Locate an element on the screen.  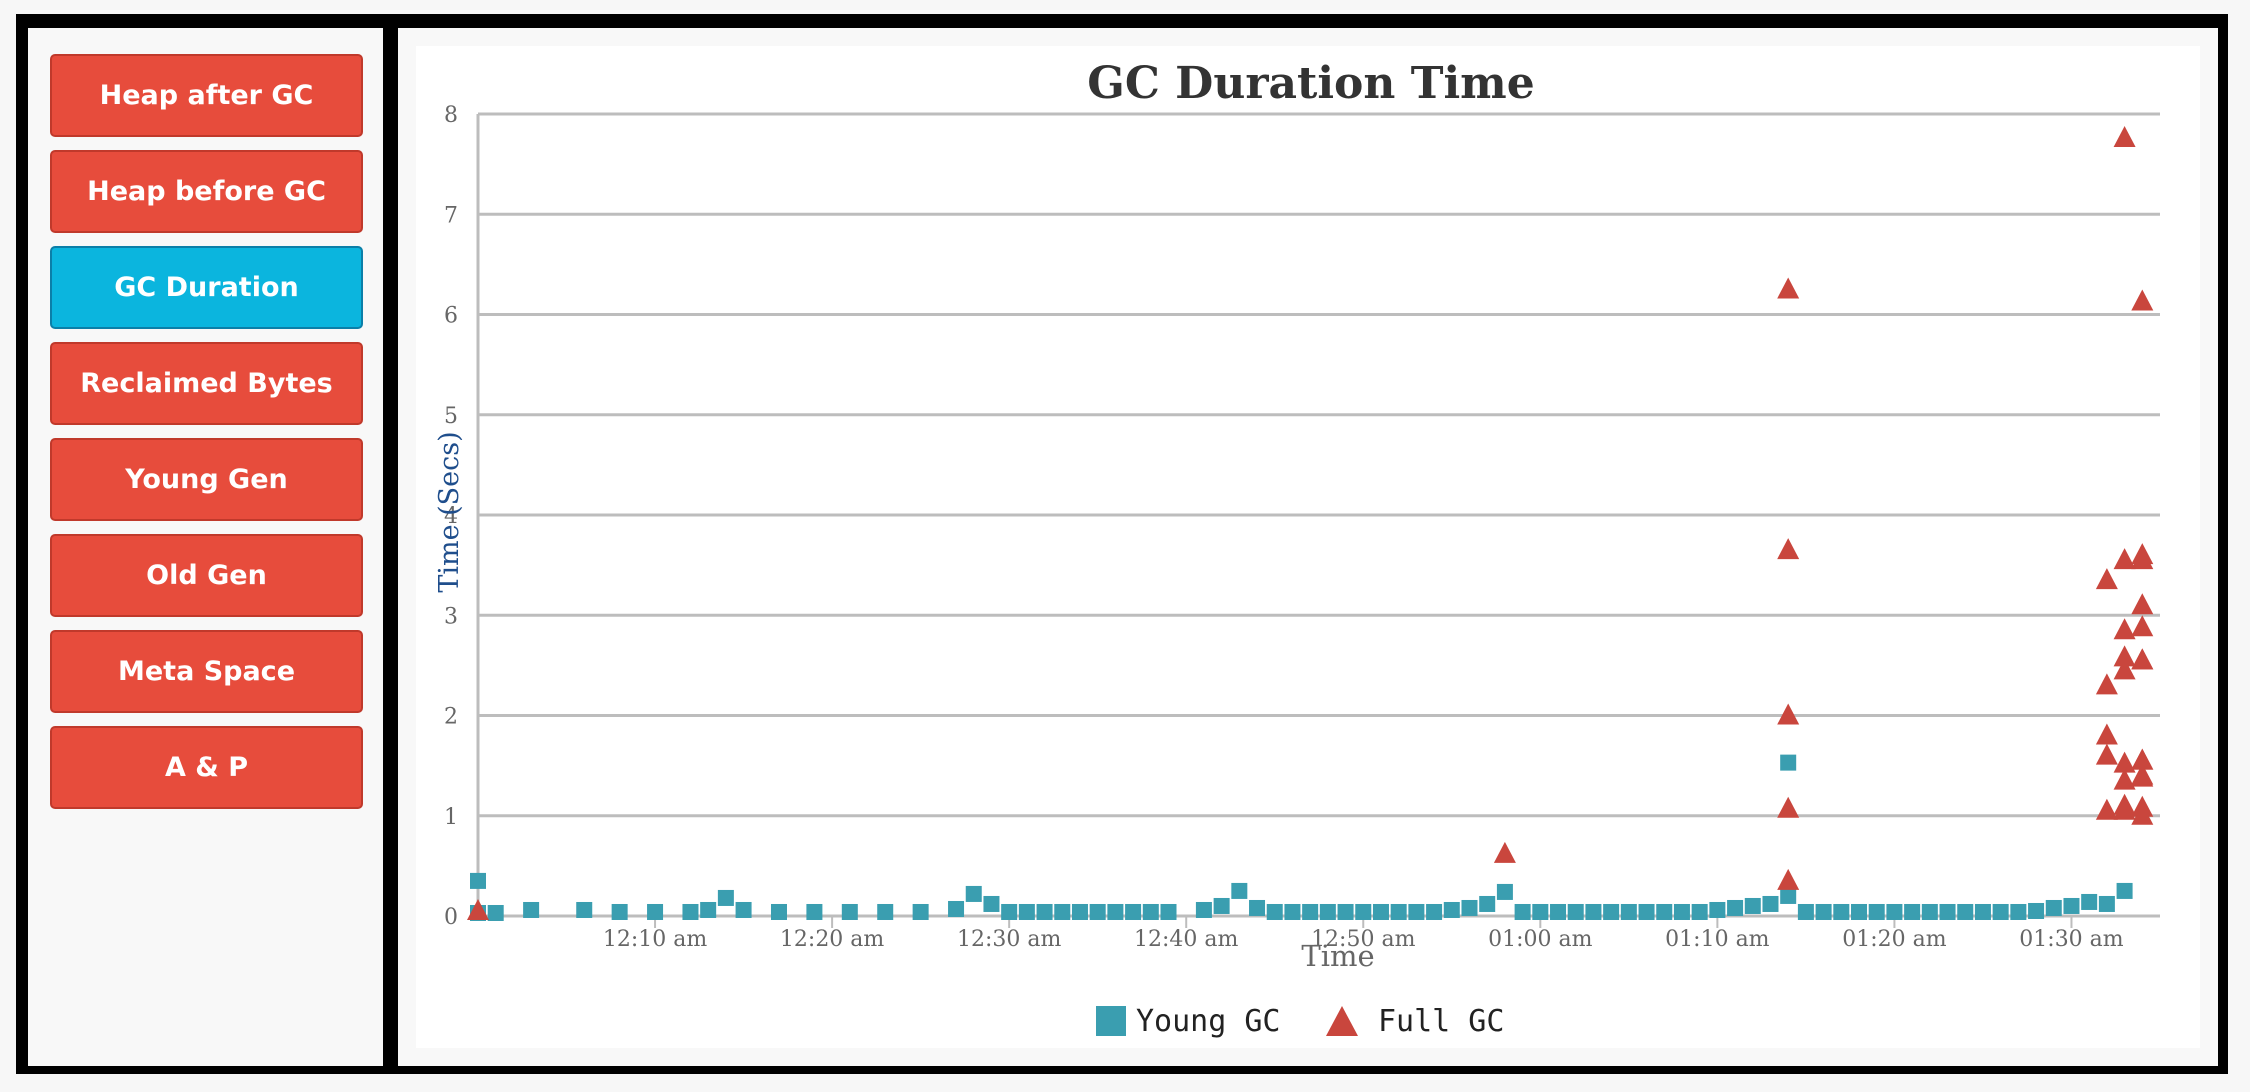
legend-young-gc-label: Young GC is located at coordinates (1208, 1021).